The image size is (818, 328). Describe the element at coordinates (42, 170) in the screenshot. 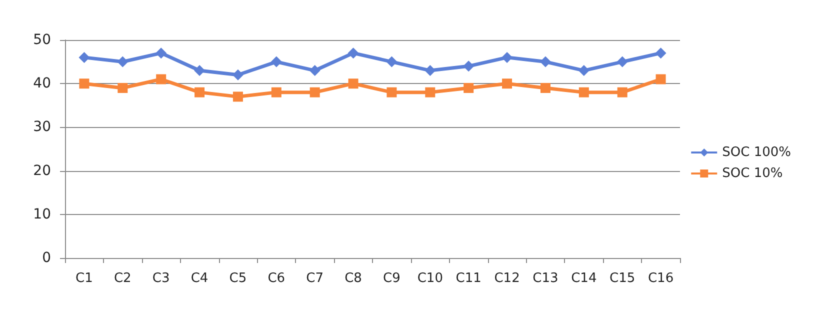

I see `y-tick-label: 20` at that location.